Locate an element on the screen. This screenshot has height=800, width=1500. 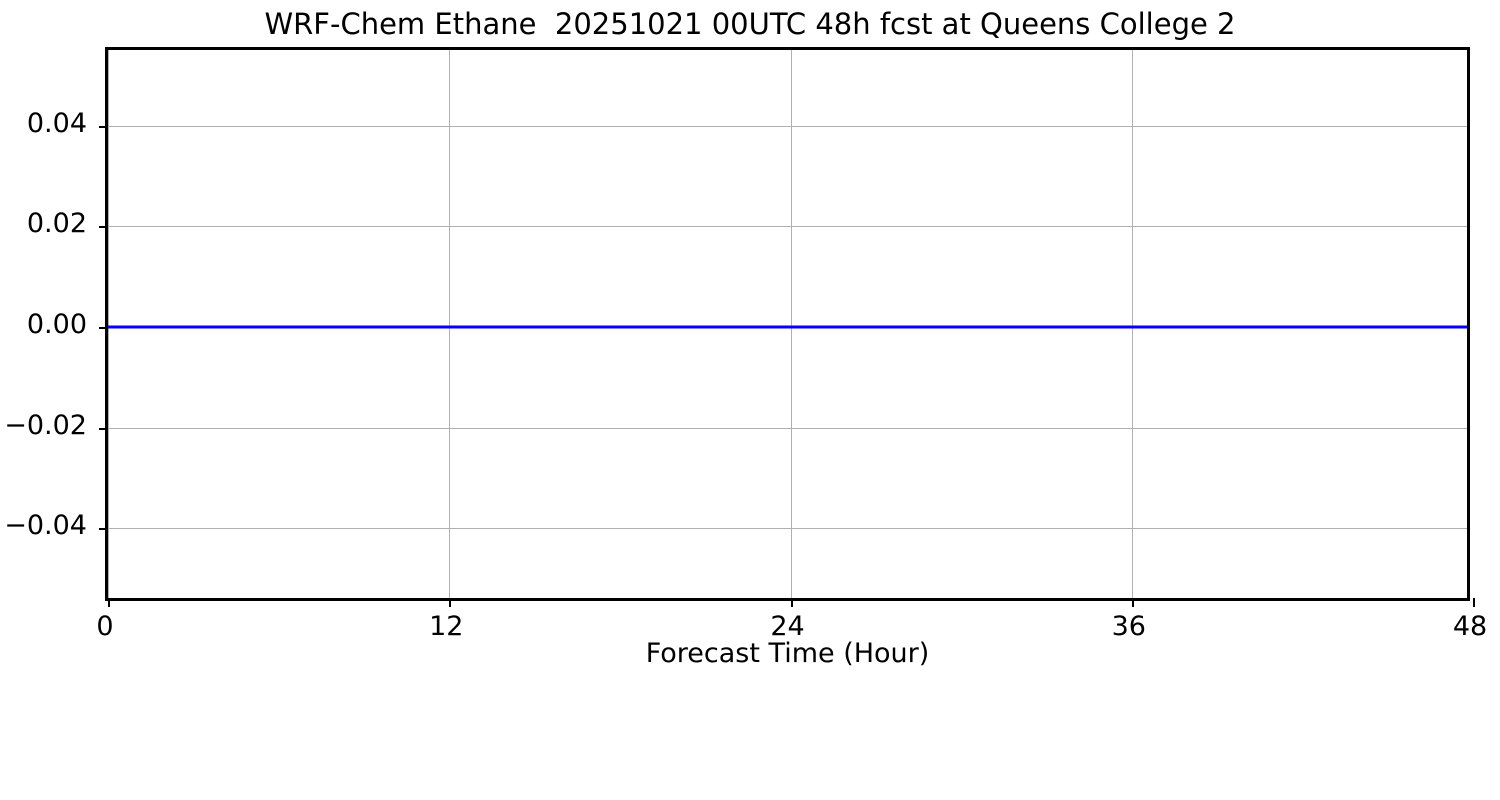
y-tick-label: −0.04 is located at coordinates (45, 526).